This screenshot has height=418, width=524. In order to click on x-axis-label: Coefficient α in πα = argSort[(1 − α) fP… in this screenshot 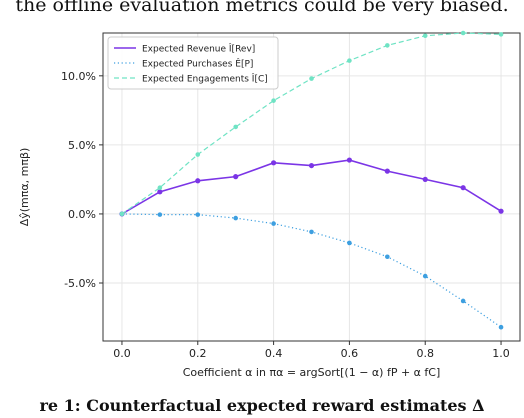, I will do `click(312, 372)`.